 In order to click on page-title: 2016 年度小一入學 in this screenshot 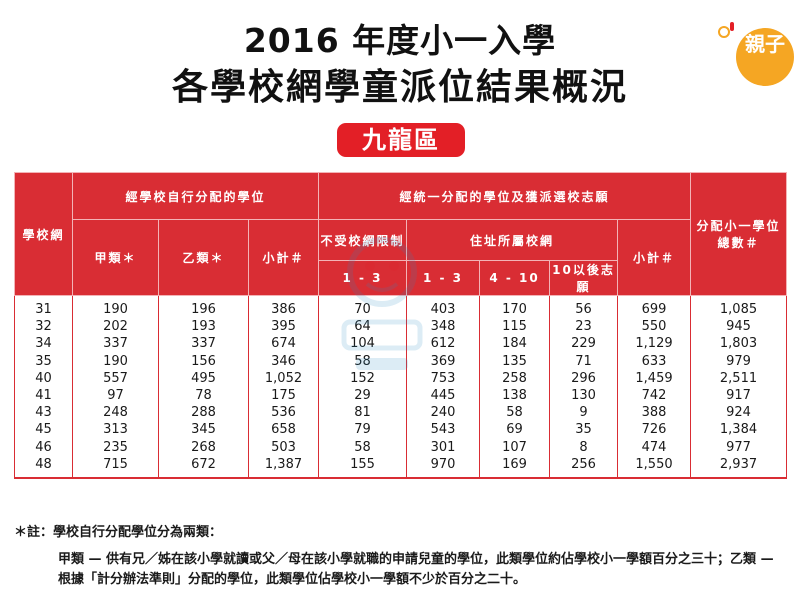, I will do `click(400, 40)`.